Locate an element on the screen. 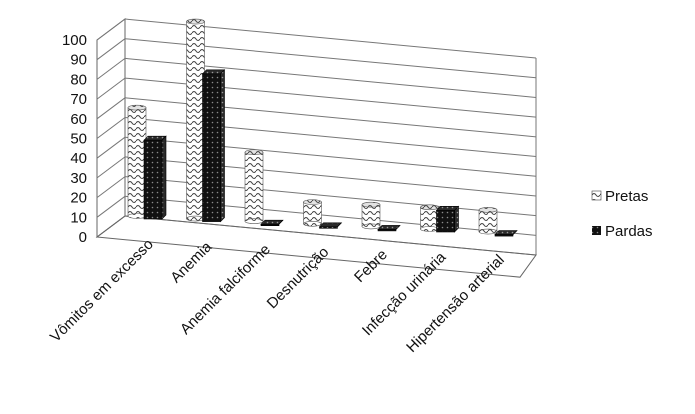  bar-pretas-4-top is located at coordinates (371, 204).